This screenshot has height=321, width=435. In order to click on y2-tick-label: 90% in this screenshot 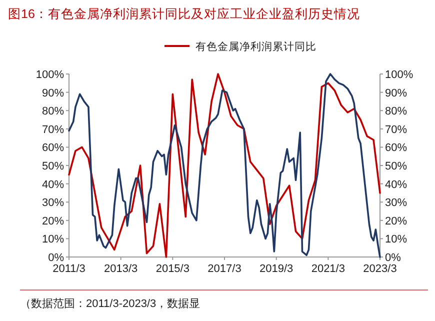, I will do `click(396, 93)`.